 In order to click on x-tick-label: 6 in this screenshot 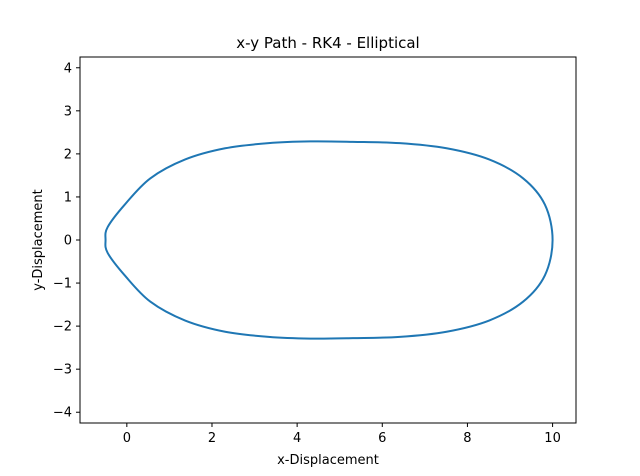, I will do `click(382, 438)`.